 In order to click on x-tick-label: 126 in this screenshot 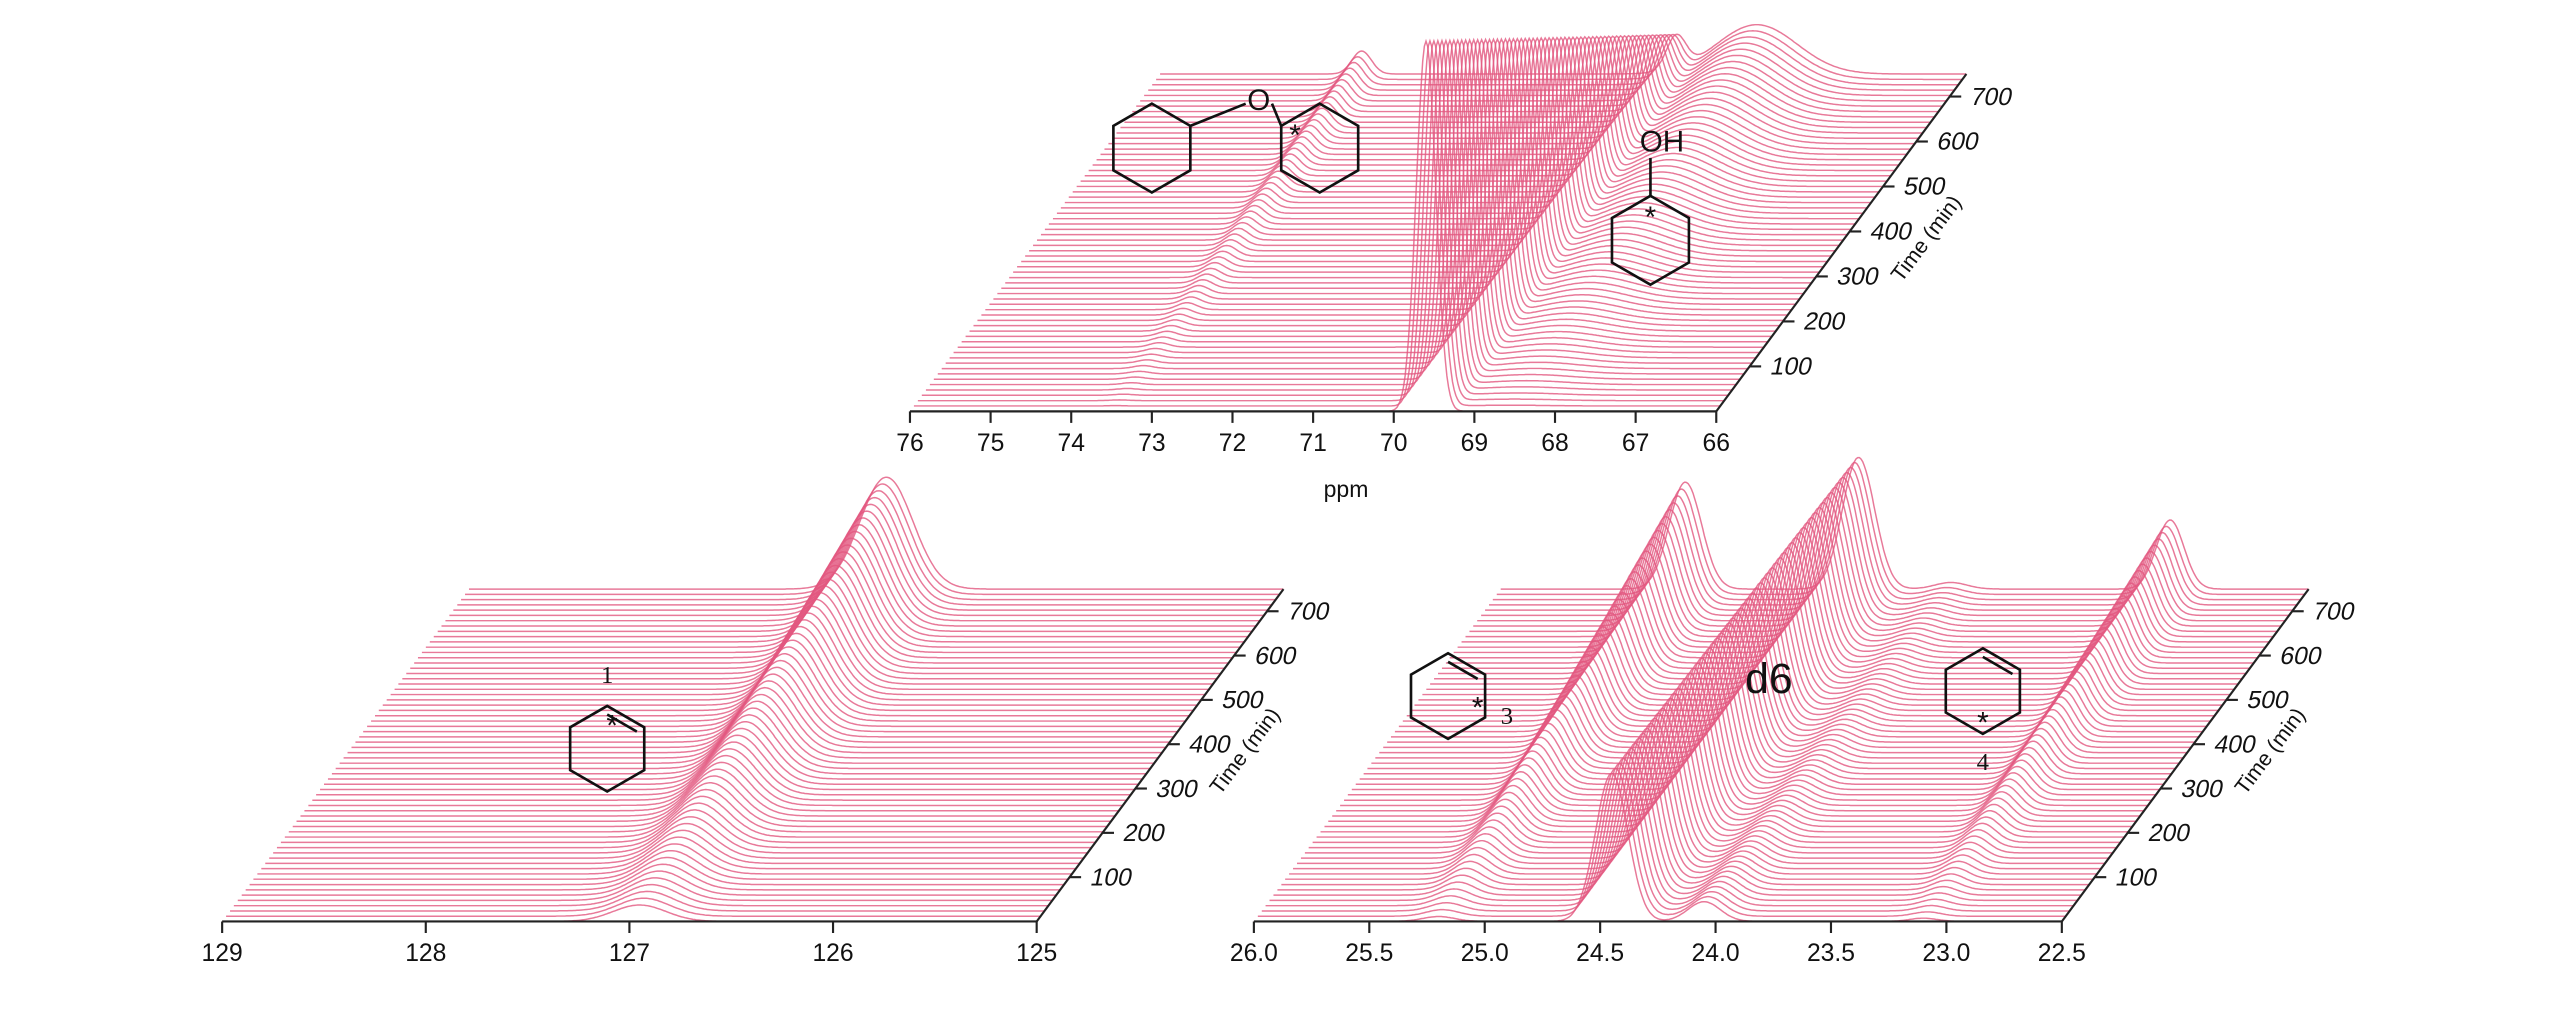, I will do `click(832, 953)`.